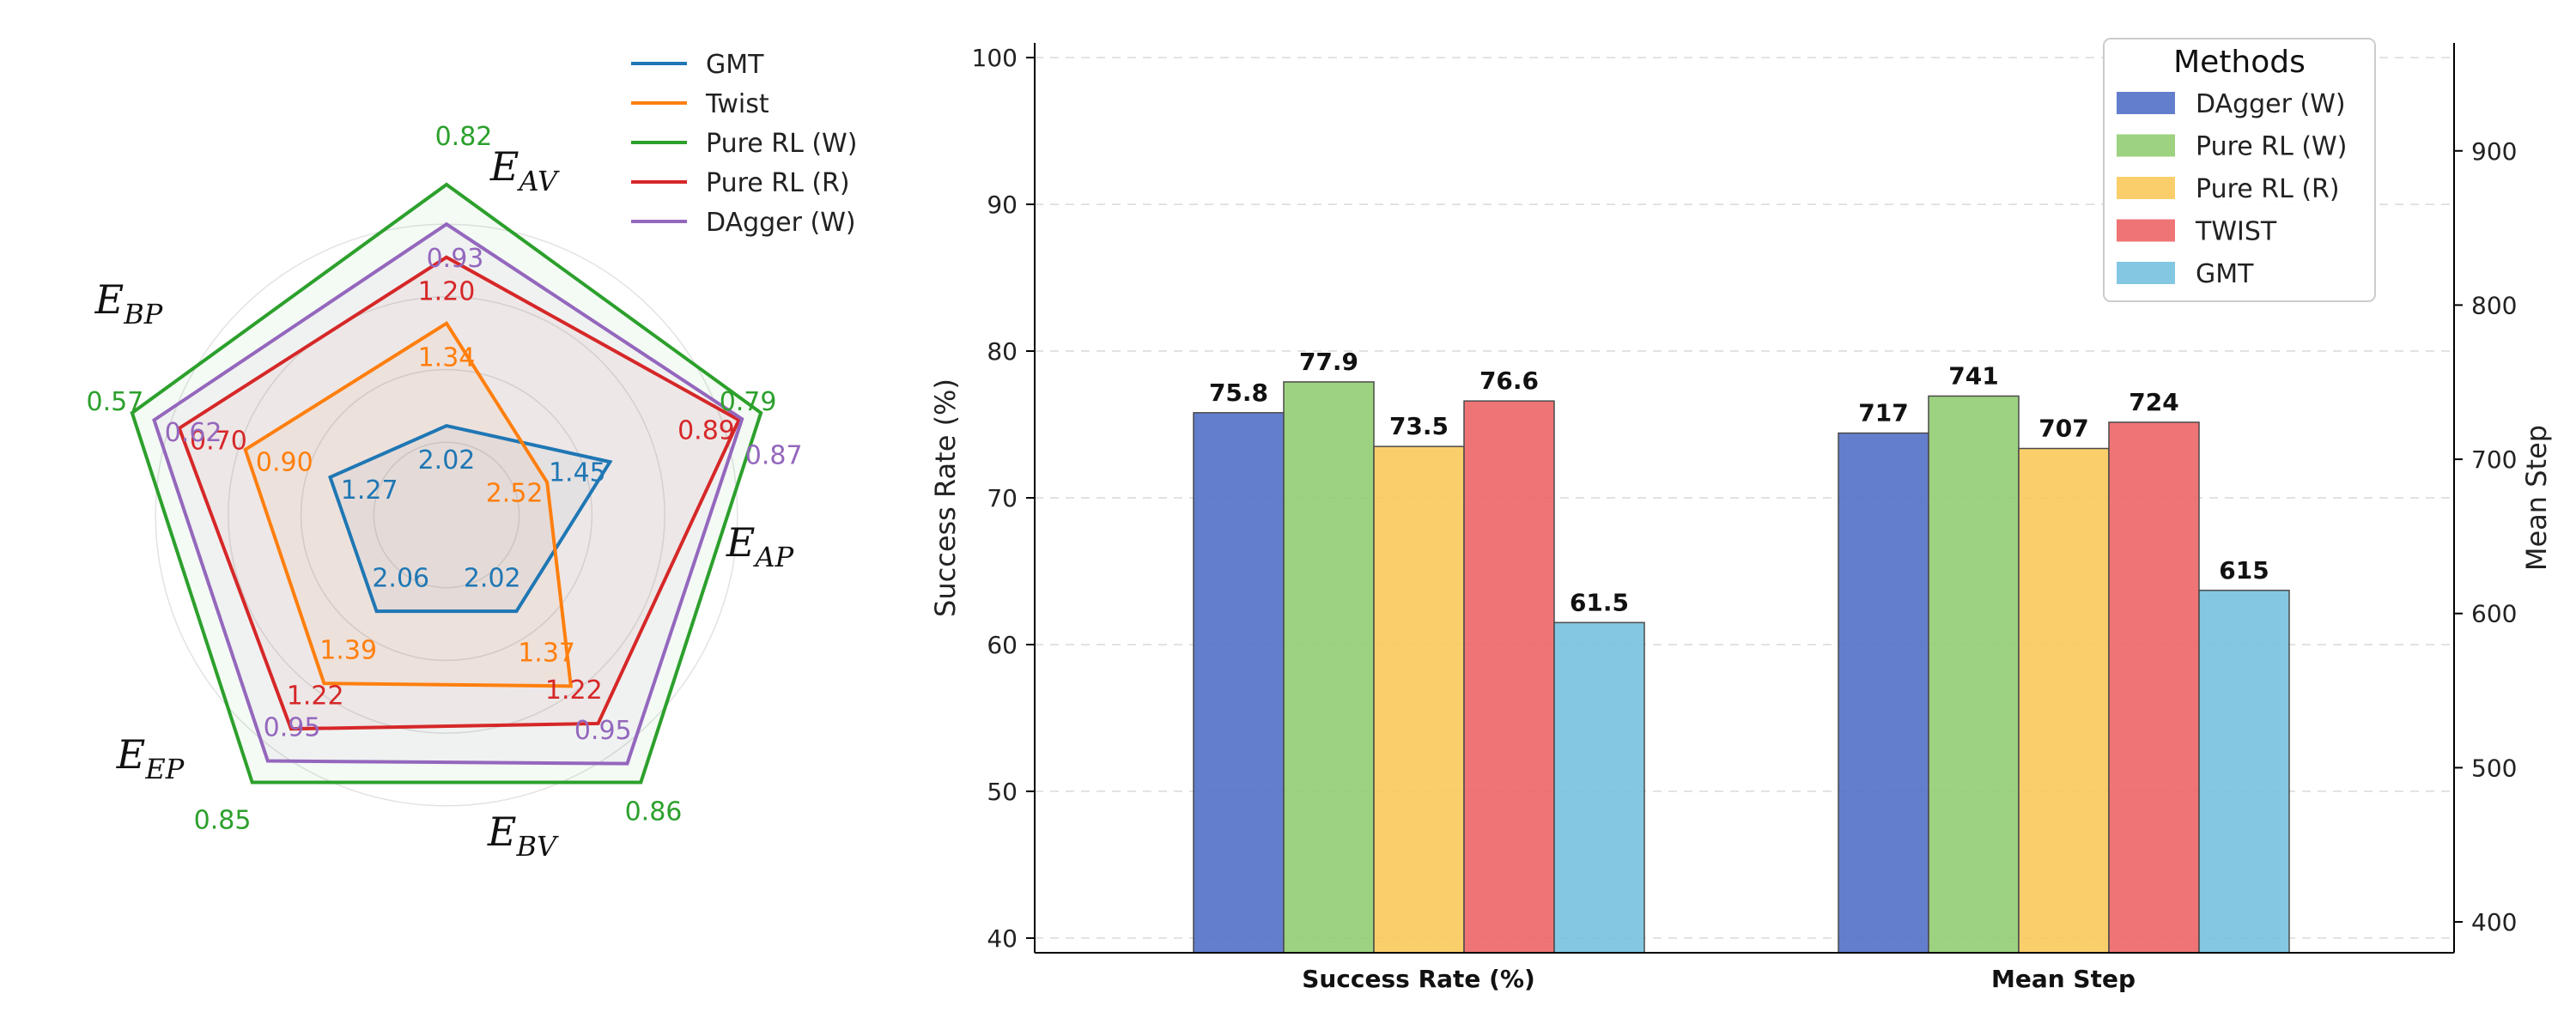 The width and height of the screenshot is (2576, 1030). I want to click on y2-tick-label: 600, so click(2494, 614).